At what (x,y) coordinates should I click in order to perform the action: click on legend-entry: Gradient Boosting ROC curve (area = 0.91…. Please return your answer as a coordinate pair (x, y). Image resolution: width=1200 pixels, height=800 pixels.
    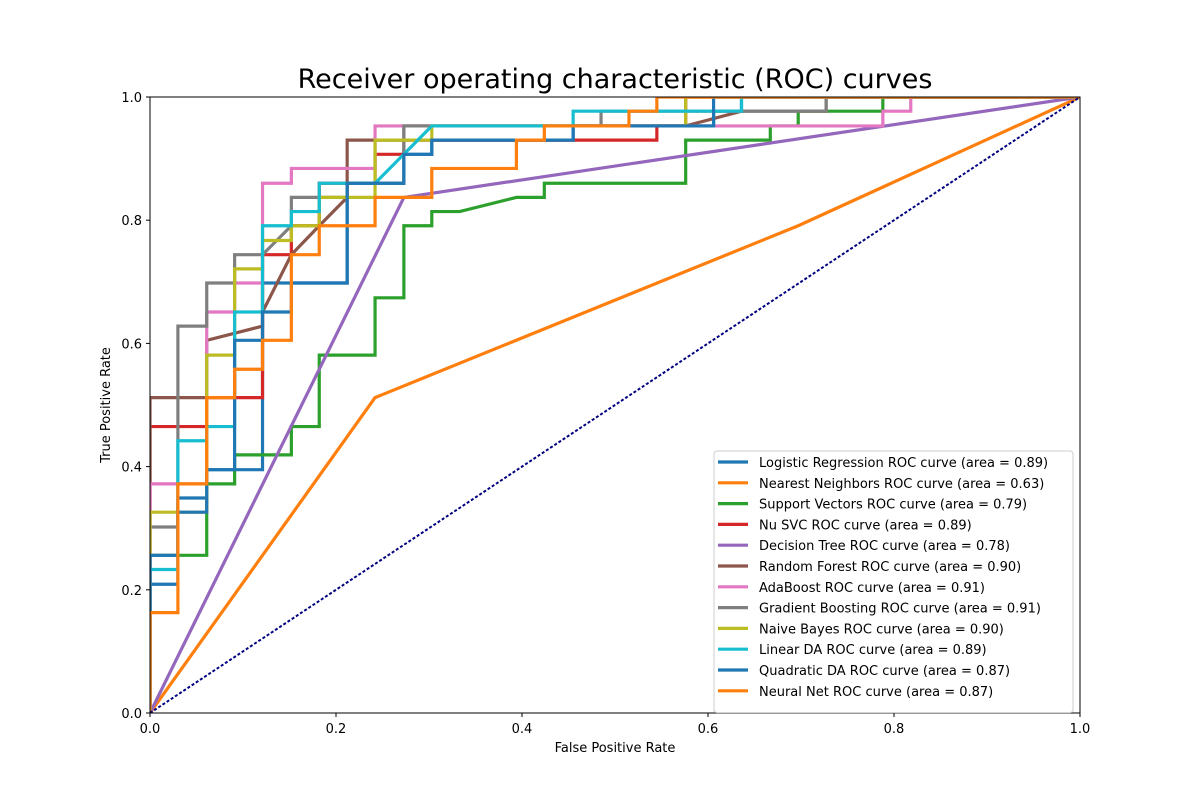
    Looking at the image, I should click on (900, 609).